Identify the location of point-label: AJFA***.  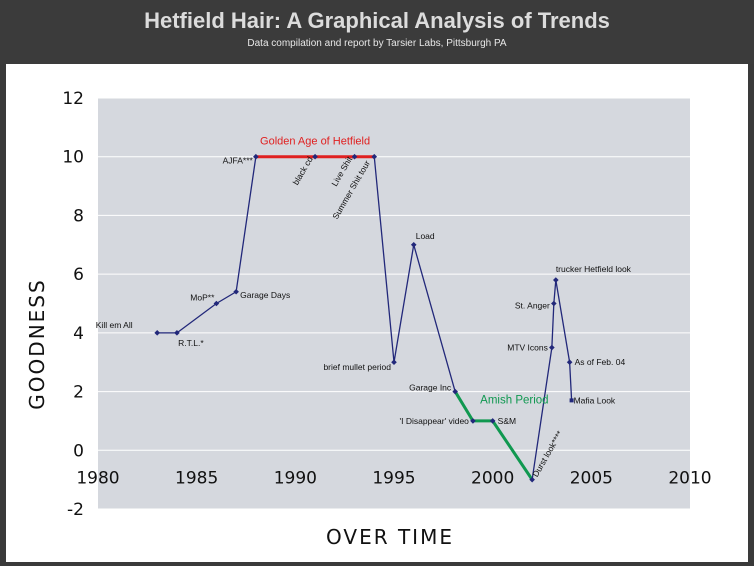
(238, 161).